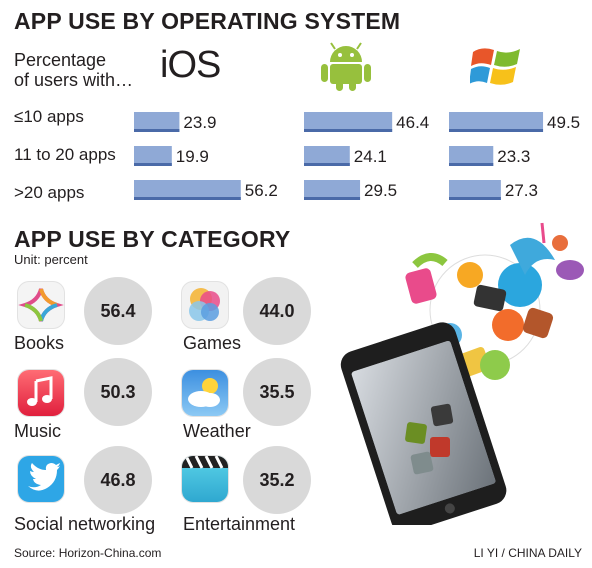 Image resolution: width=592 pixels, height=568 pixels. Describe the element at coordinates (65, 154) in the screenshot. I see `row-label-1: 11 to 20 apps` at that location.